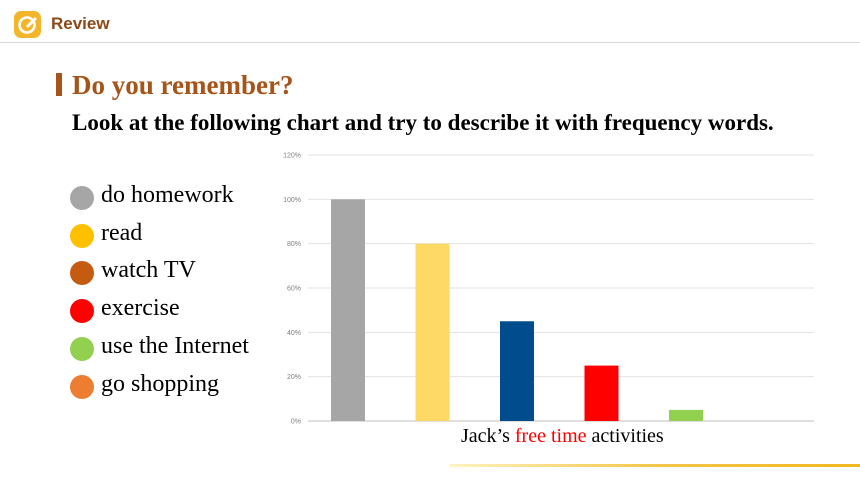  I want to click on legend-label: watch TV, so click(148, 270).